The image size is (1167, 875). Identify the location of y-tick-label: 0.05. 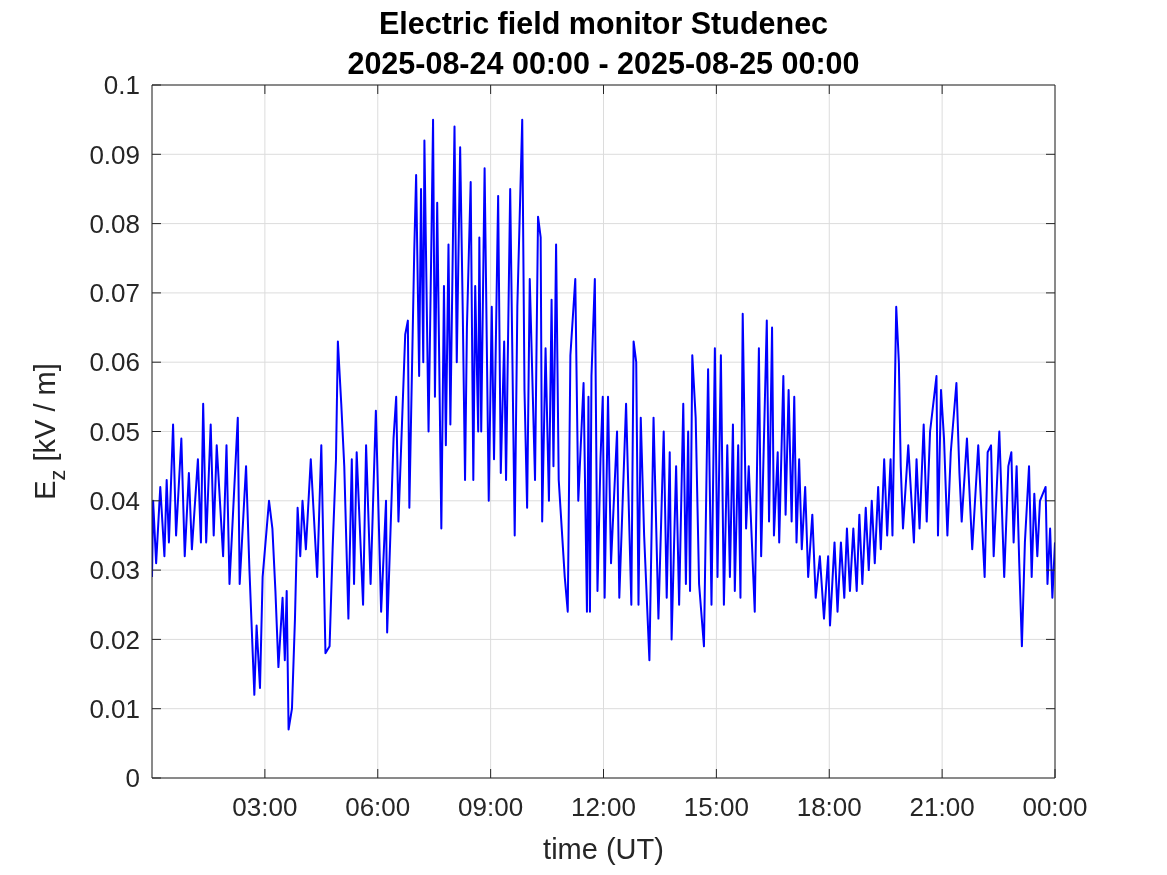
(114, 431).